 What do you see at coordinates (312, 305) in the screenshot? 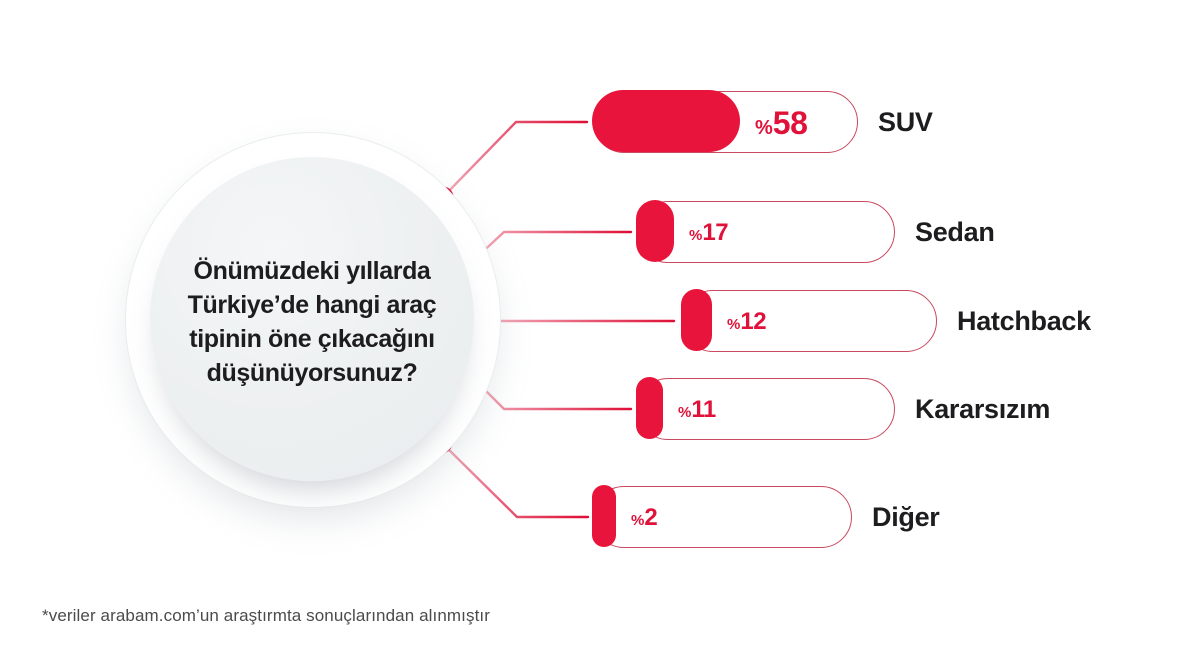
I see `question-line: Türkiye’de hangi araç` at bounding box center [312, 305].